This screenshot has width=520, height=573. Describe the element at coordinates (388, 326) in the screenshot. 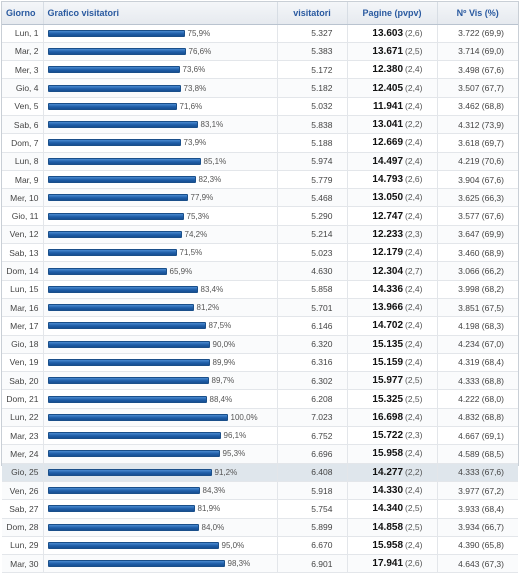

I see `pages-value: 14.702` at that location.